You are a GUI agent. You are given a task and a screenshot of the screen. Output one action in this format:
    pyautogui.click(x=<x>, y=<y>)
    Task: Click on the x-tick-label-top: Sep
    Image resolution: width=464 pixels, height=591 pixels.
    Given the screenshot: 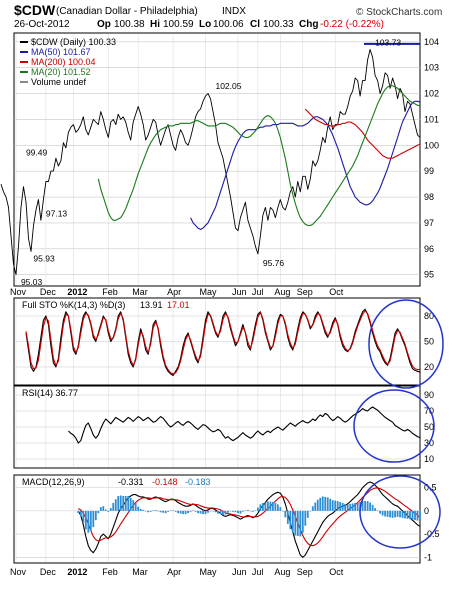 What is the action you would take?
    pyautogui.click(x=305, y=292)
    